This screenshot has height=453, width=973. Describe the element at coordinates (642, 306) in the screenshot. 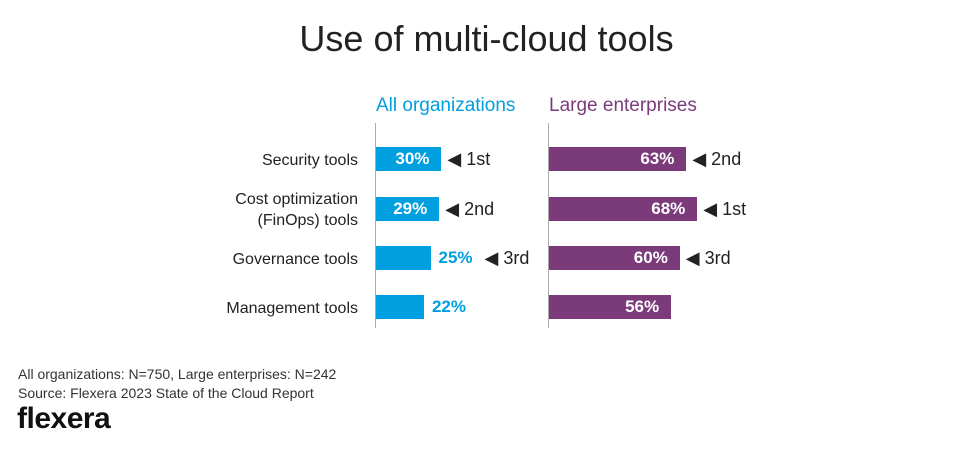

I see `value-label: 56%` at that location.